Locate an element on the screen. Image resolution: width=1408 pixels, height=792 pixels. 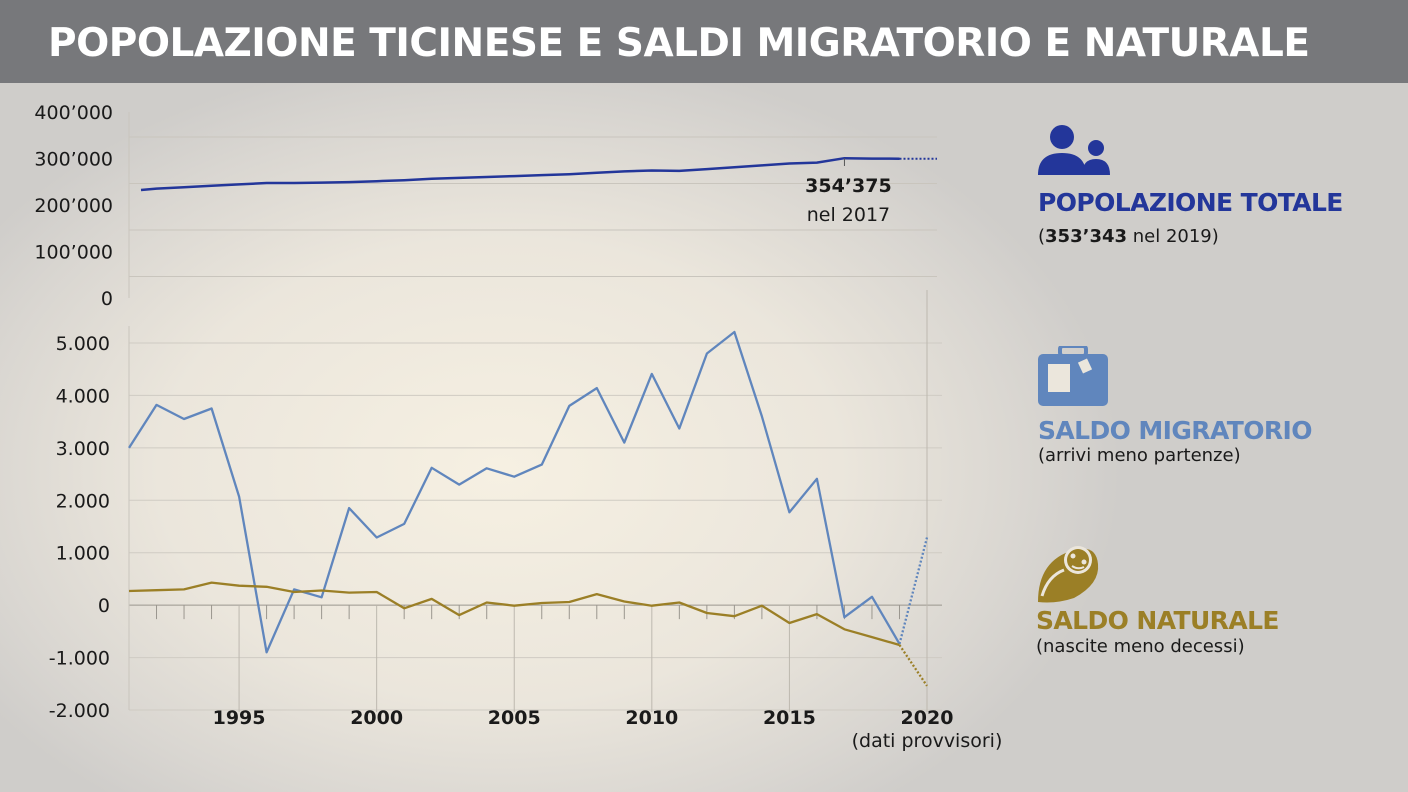
saldi-y-tick: 5.000 is located at coordinates (83, 344).